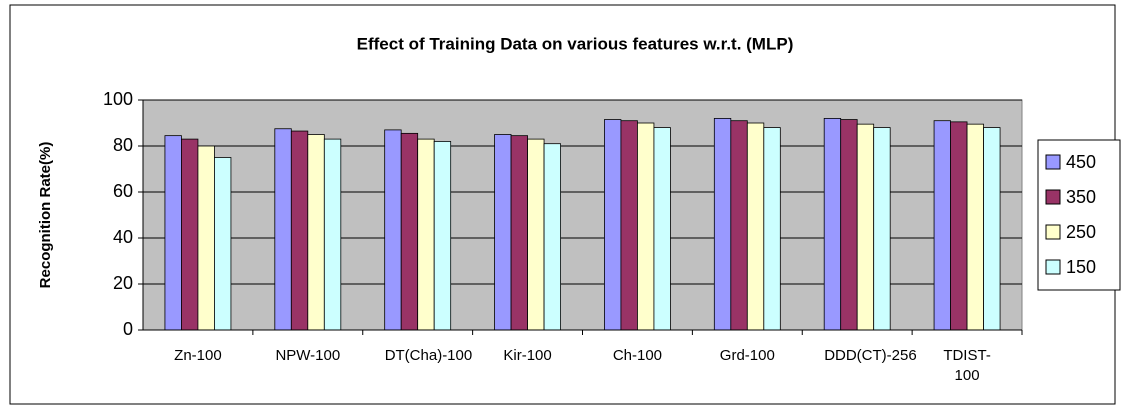 This screenshot has width=1125, height=408. What do you see at coordinates (1081, 267) in the screenshot?
I see `legend-label: 150` at bounding box center [1081, 267].